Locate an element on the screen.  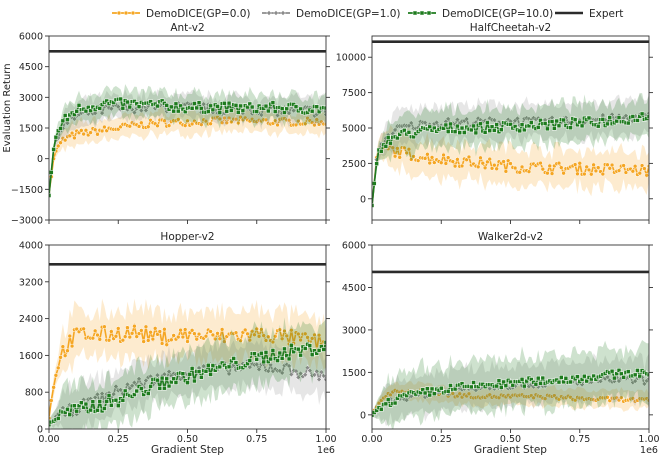
legend-label: DemoDICE(GP=1.0) is located at coordinates (348, 14).